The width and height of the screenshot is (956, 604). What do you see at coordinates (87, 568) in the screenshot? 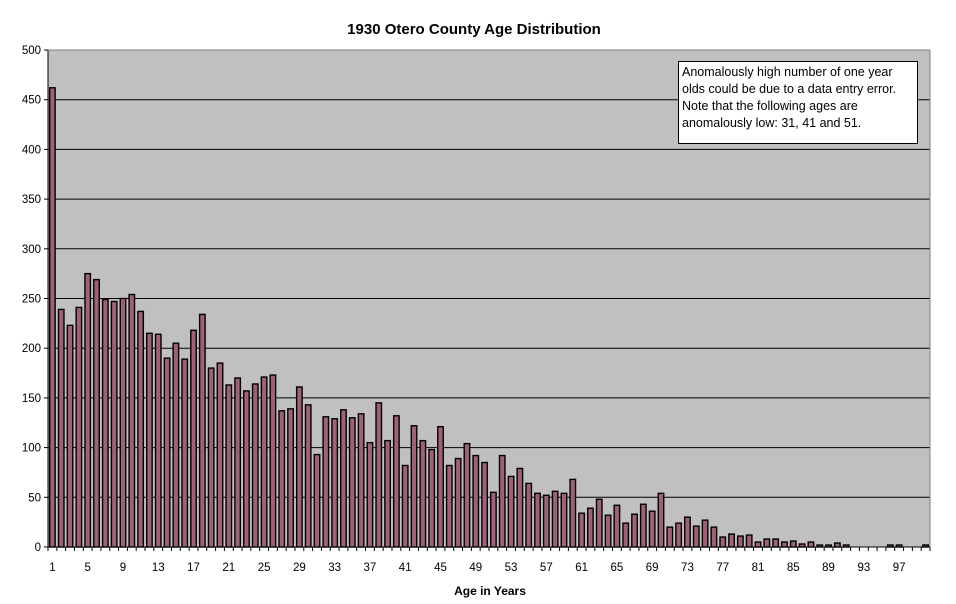
I see `x-tick-label: 5` at bounding box center [87, 568].